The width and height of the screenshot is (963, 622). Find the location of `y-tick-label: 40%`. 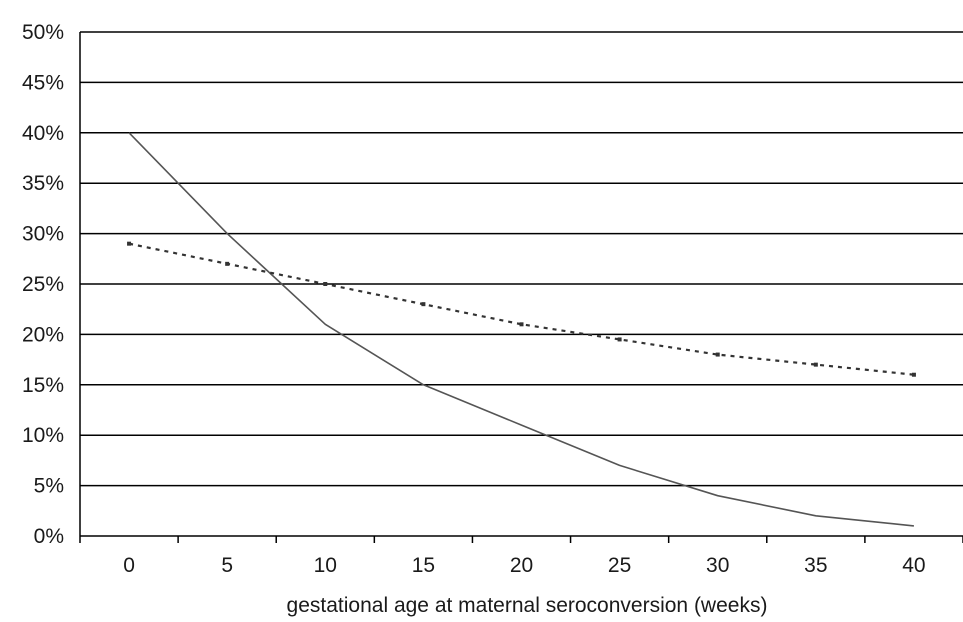

y-tick-label: 40% is located at coordinates (43, 133).